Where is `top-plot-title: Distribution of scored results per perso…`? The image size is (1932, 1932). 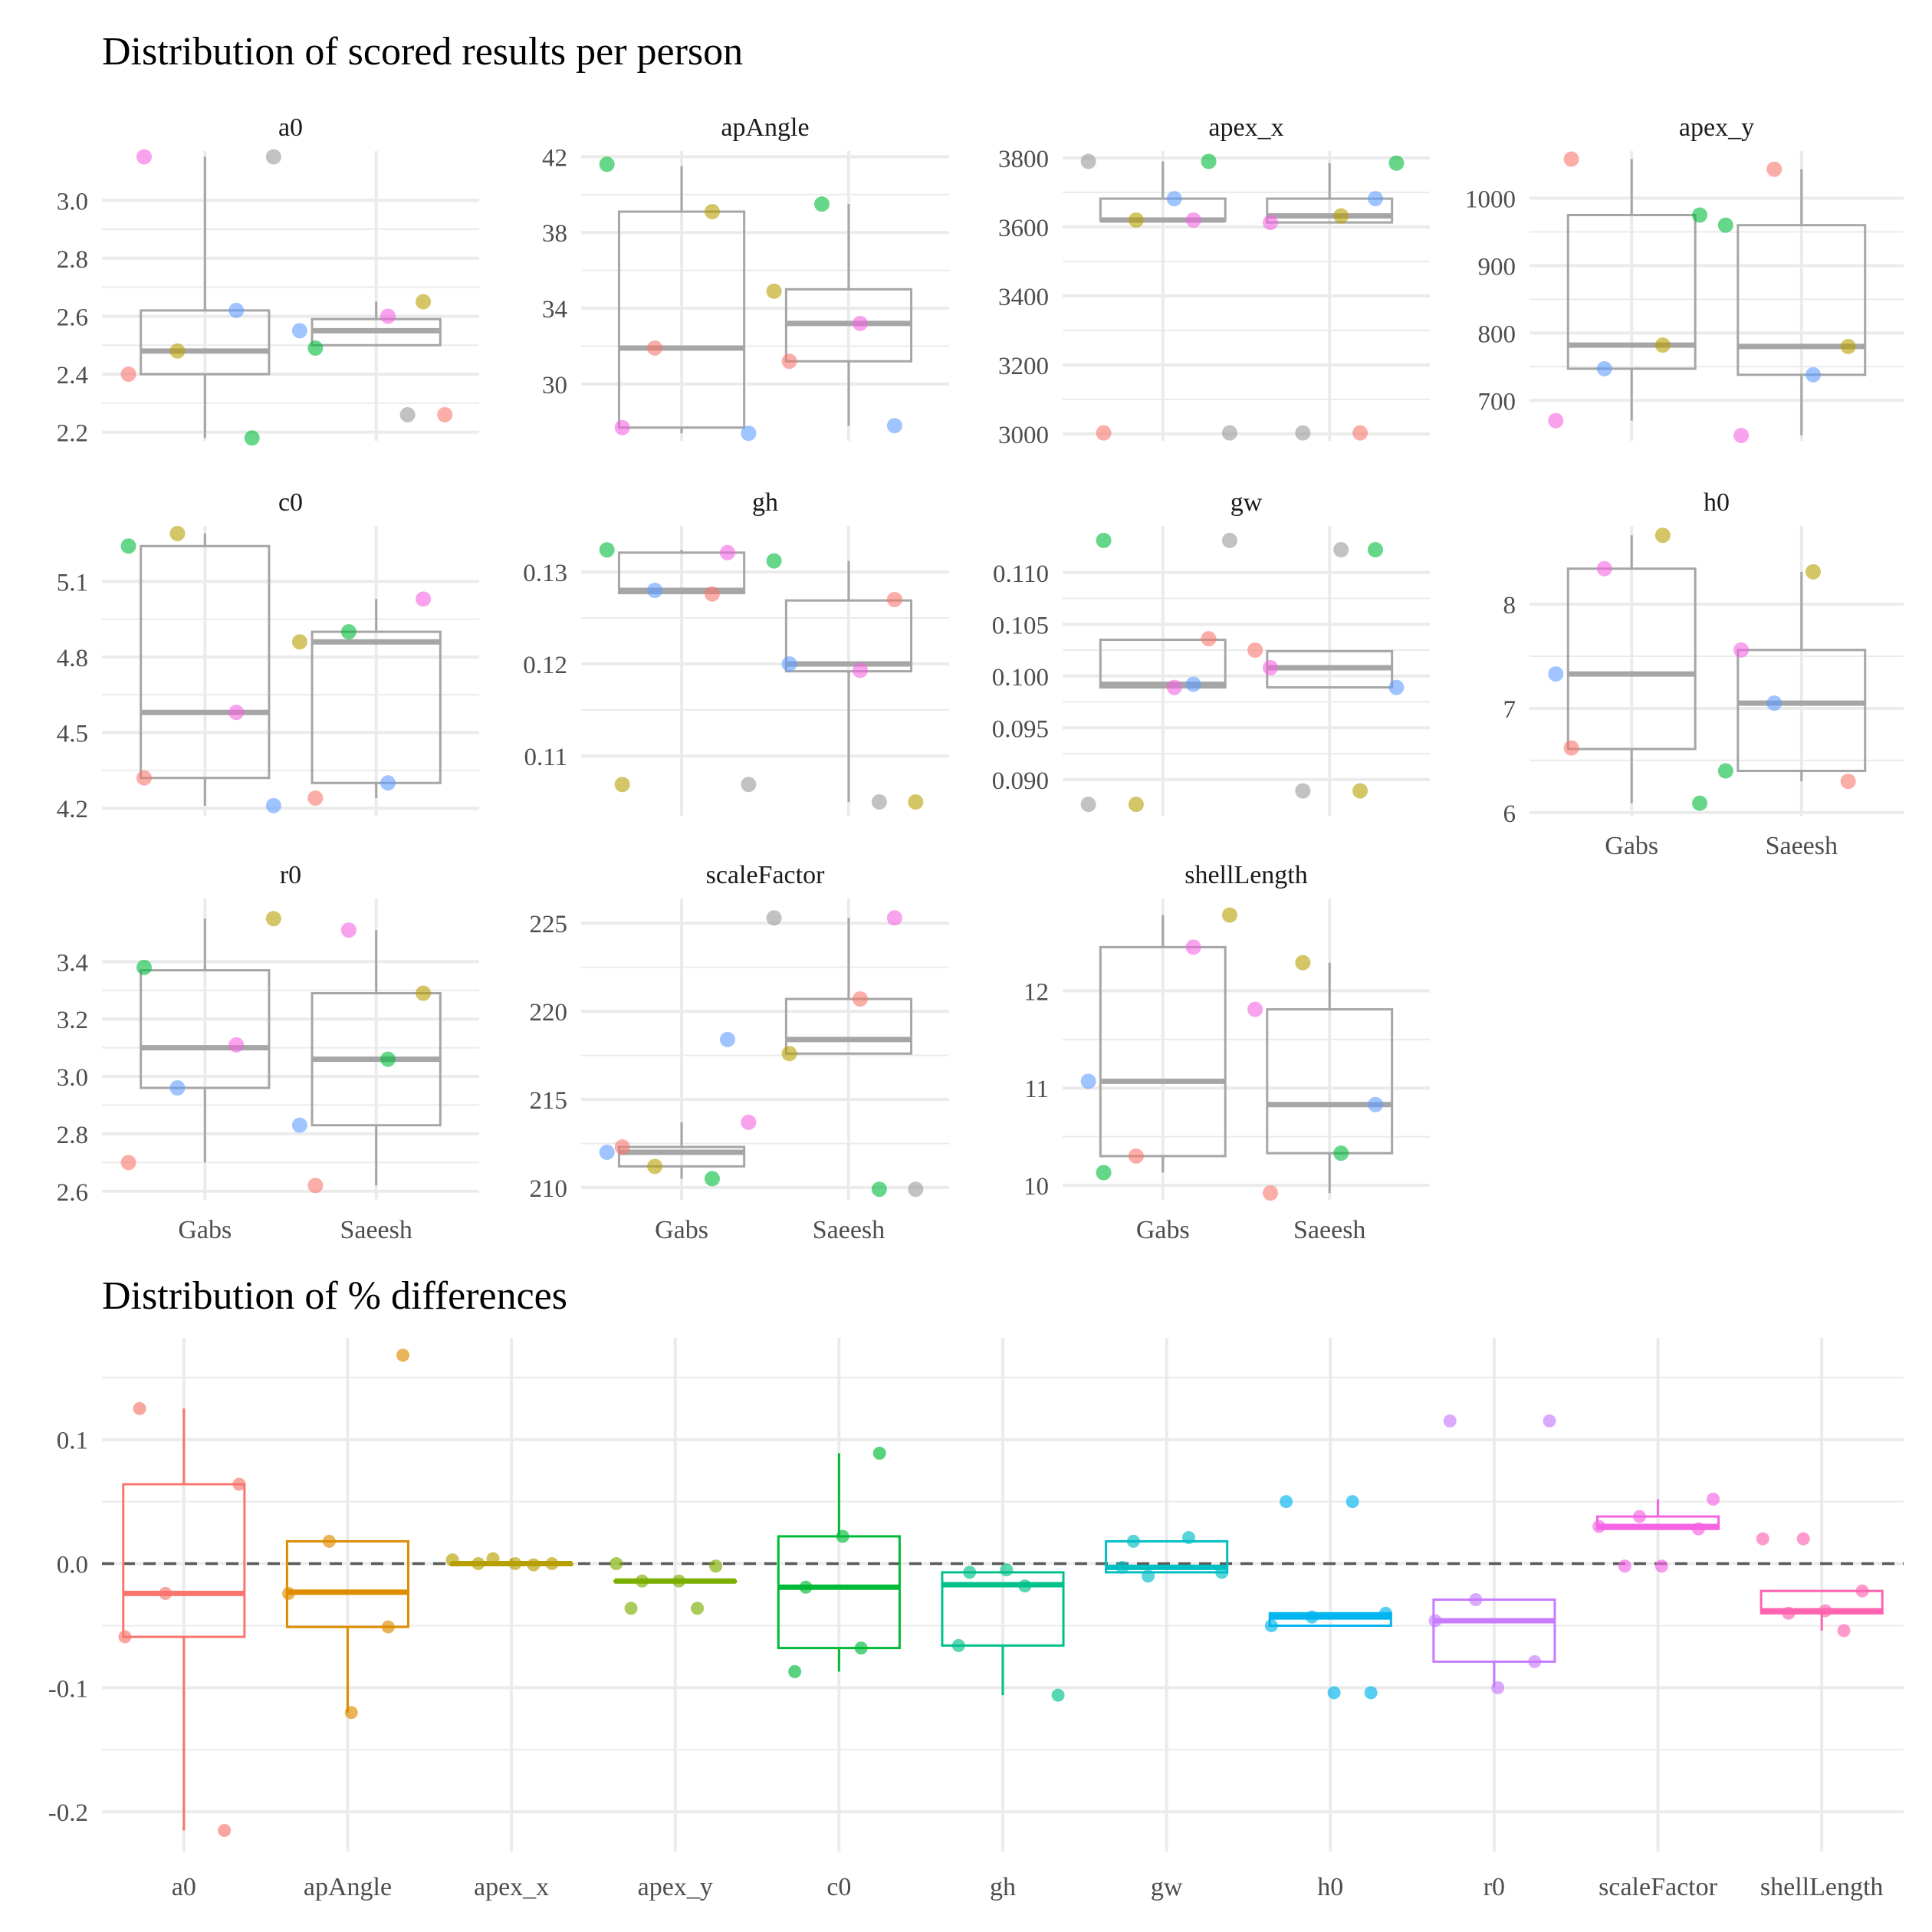
top-plot-title: Distribution of scored results per perso… is located at coordinates (422, 52).